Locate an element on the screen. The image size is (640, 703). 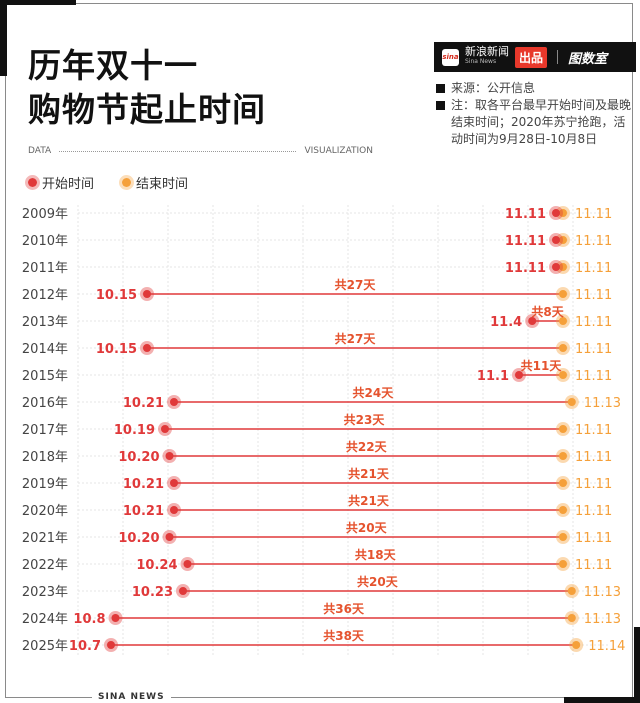
dotted-divider is located at coordinates (178, 151).